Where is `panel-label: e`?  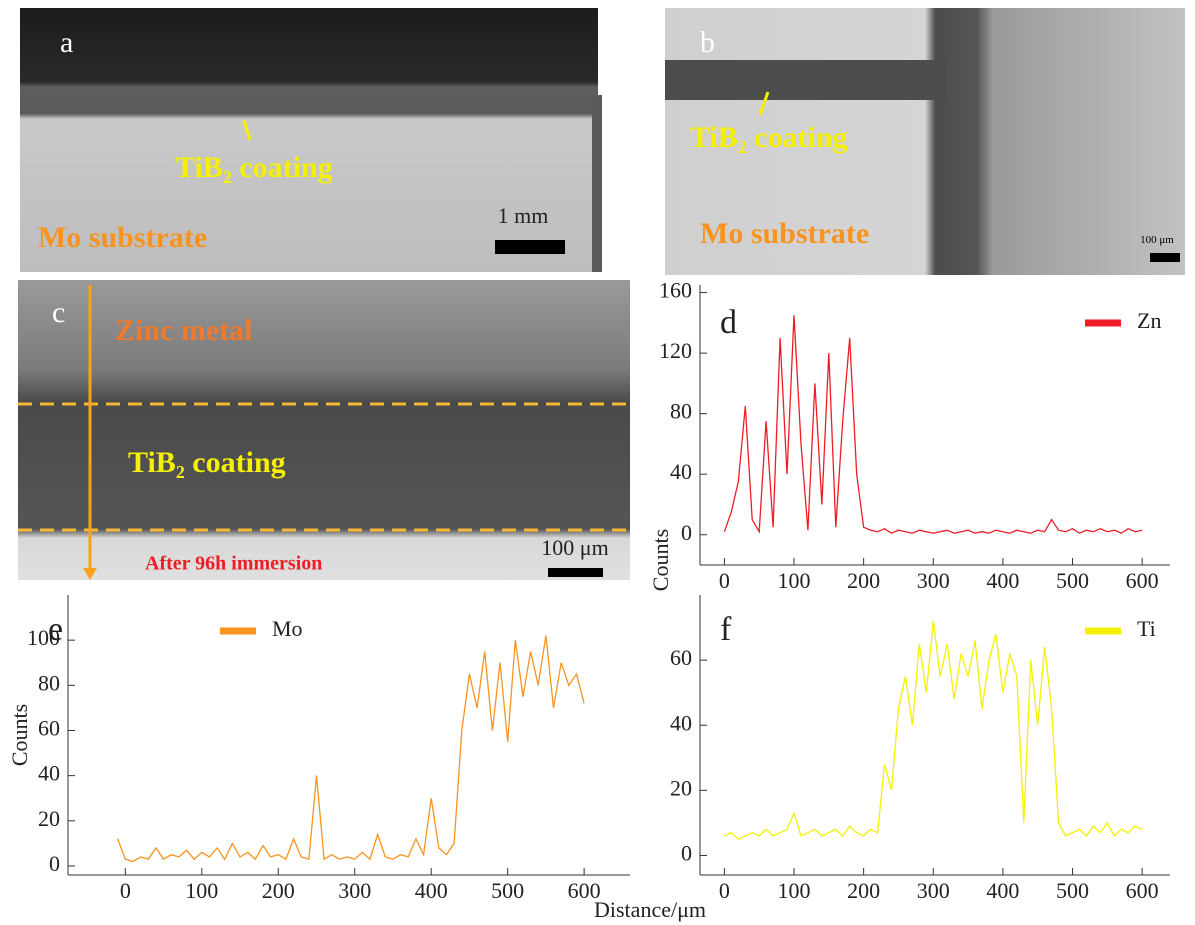 panel-label: e is located at coordinates (55, 629).